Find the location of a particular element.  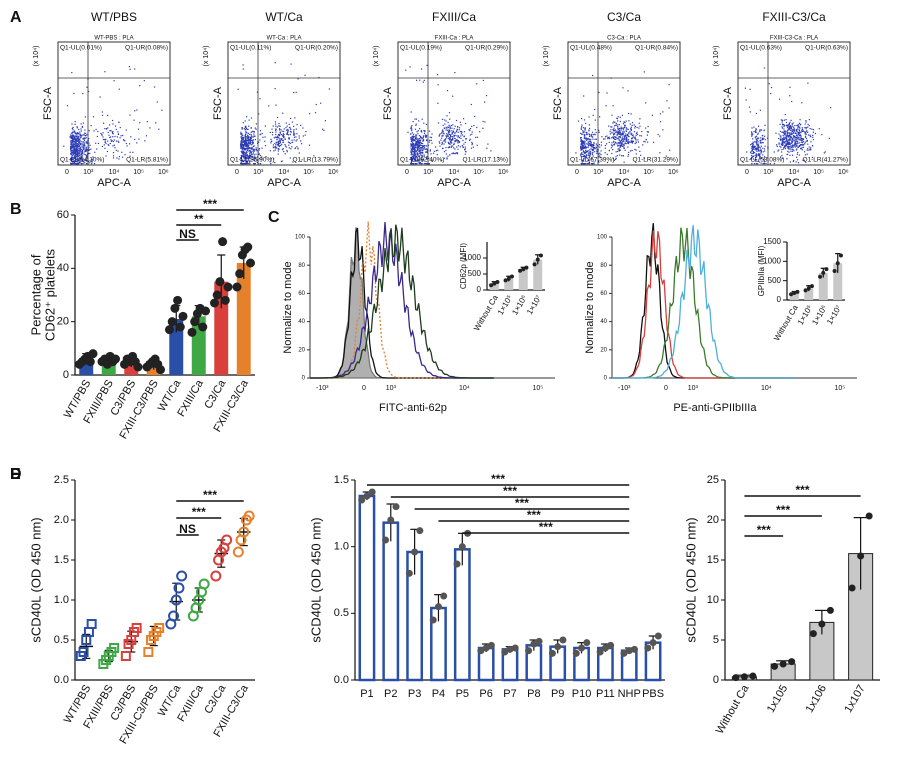

y-axis-label: GPIIbIIa (MFI) is located at coordinates (761, 270).